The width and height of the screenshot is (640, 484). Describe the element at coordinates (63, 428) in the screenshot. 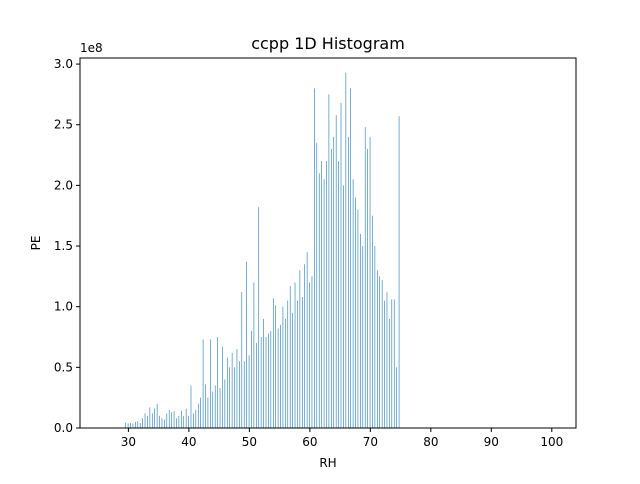

I see `y-tick-label: 0.0` at that location.